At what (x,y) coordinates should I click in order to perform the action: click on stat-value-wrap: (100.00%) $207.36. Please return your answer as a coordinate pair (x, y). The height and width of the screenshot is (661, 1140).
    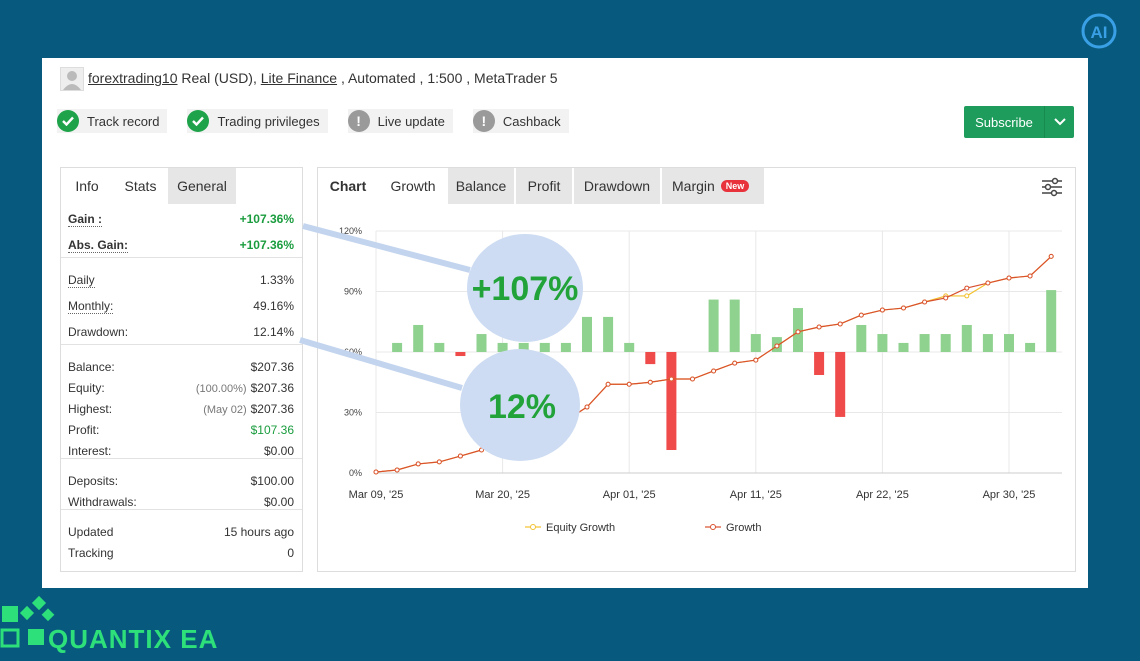
    Looking at the image, I should click on (245, 388).